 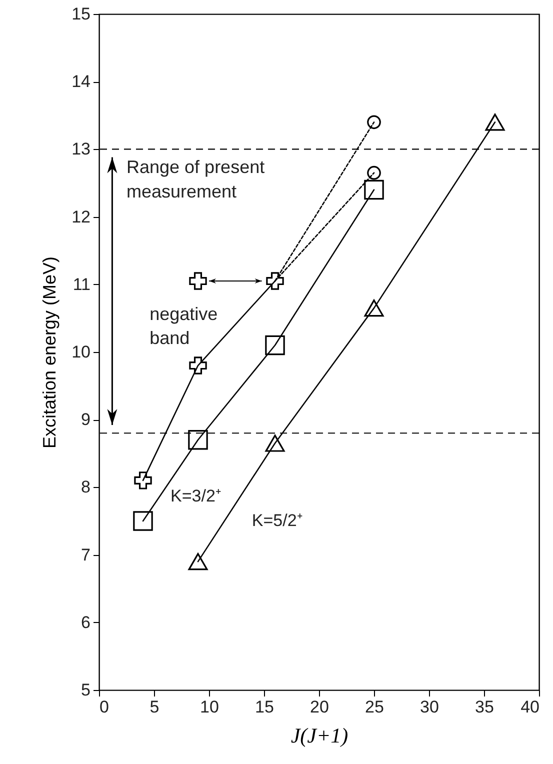 What do you see at coordinates (277, 520) in the screenshot?
I see `annotation: K=5/2⁺` at bounding box center [277, 520].